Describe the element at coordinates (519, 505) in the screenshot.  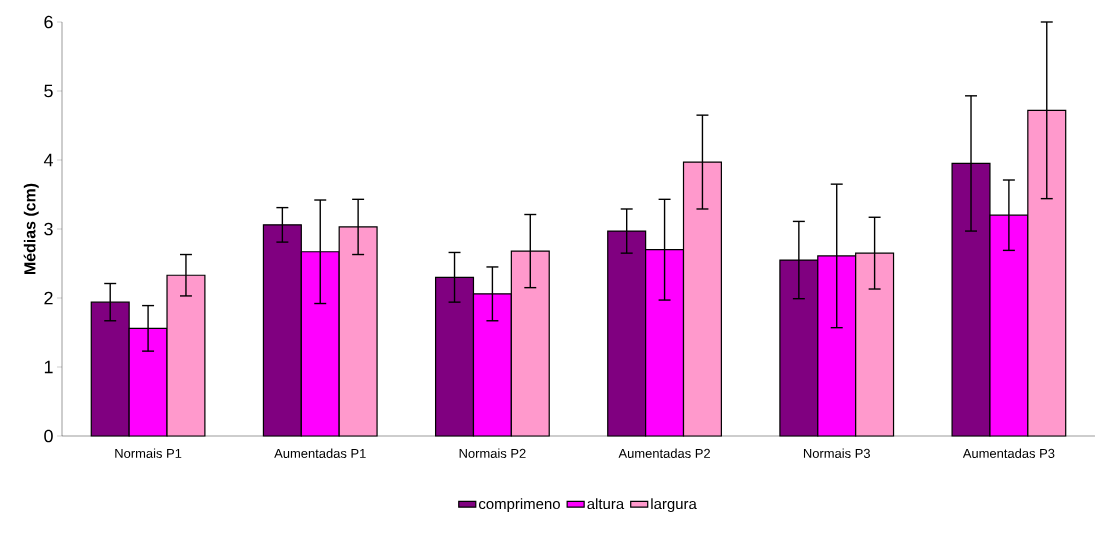
I see `legend-label: comprimeno` at that location.